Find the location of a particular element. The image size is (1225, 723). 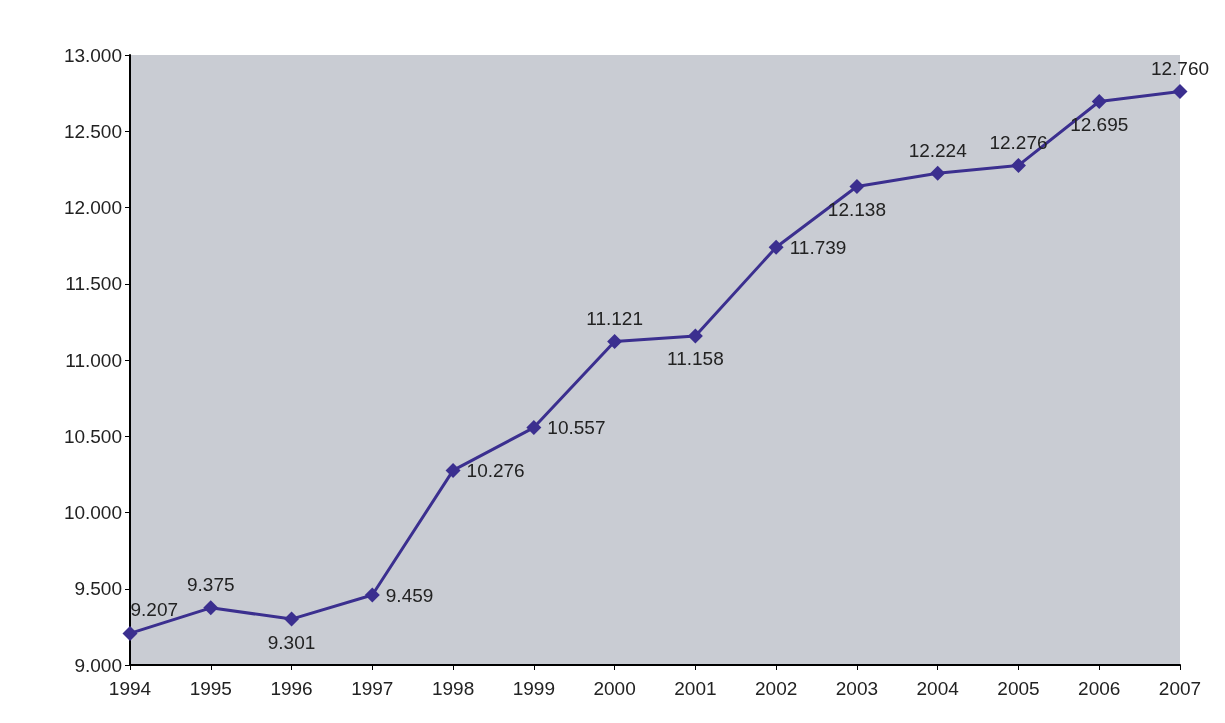

x-tick-label: 2004 is located at coordinates (938, 688).